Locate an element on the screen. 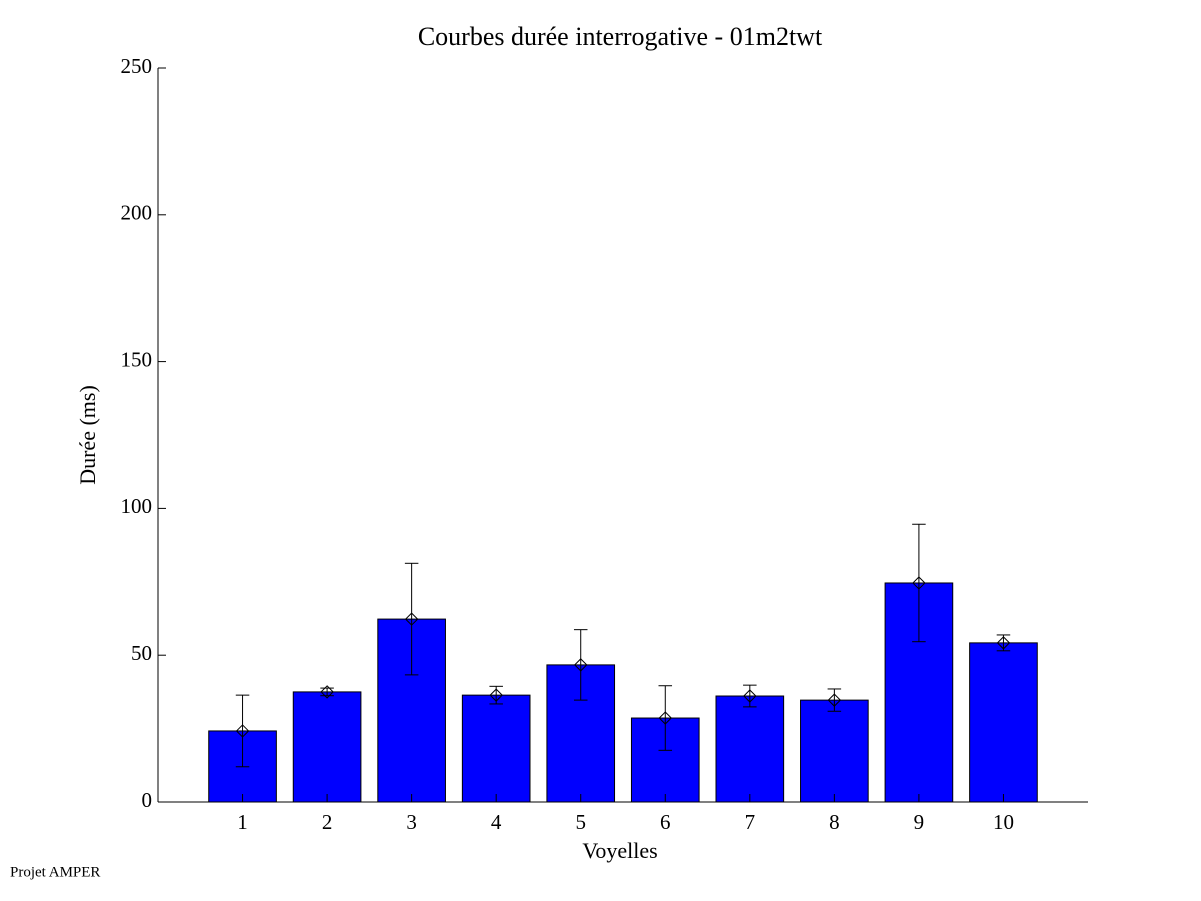 This screenshot has width=1201, height=901. chart-title: Courbes durée interrogative - 01m2twt is located at coordinates (620, 36).